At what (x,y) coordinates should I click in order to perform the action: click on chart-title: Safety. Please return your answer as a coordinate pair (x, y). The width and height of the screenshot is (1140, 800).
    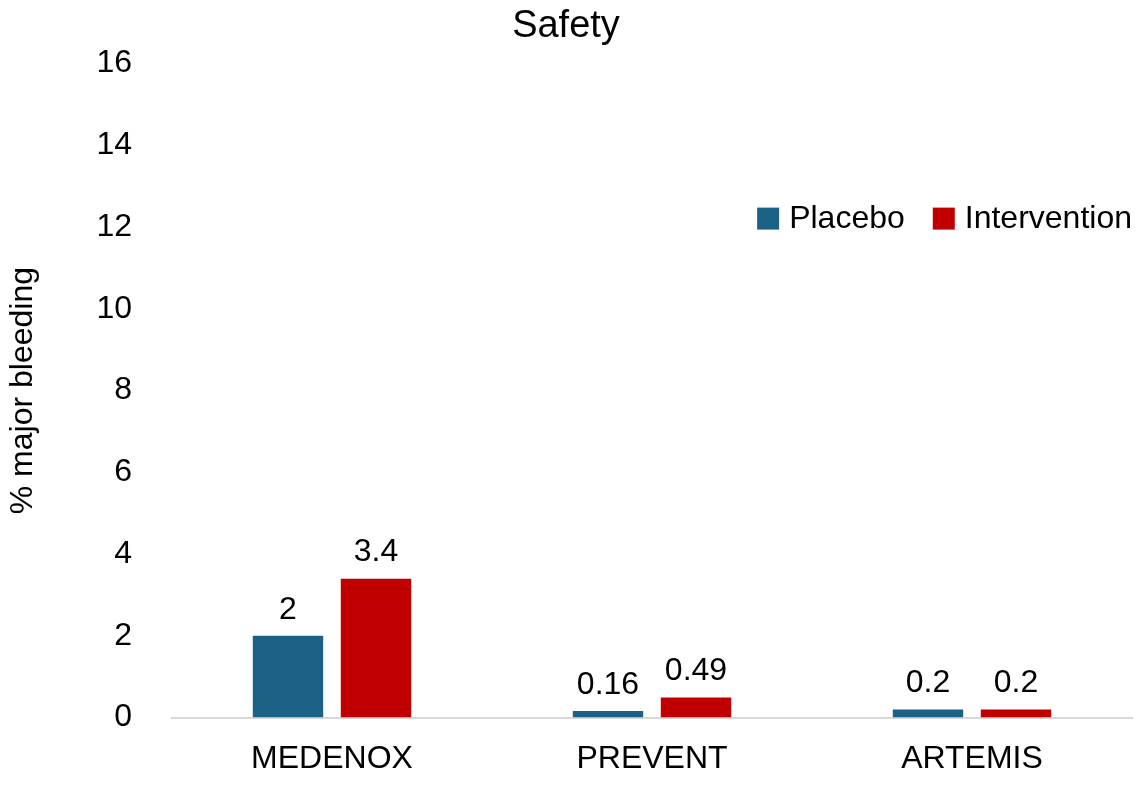
    Looking at the image, I should click on (566, 24).